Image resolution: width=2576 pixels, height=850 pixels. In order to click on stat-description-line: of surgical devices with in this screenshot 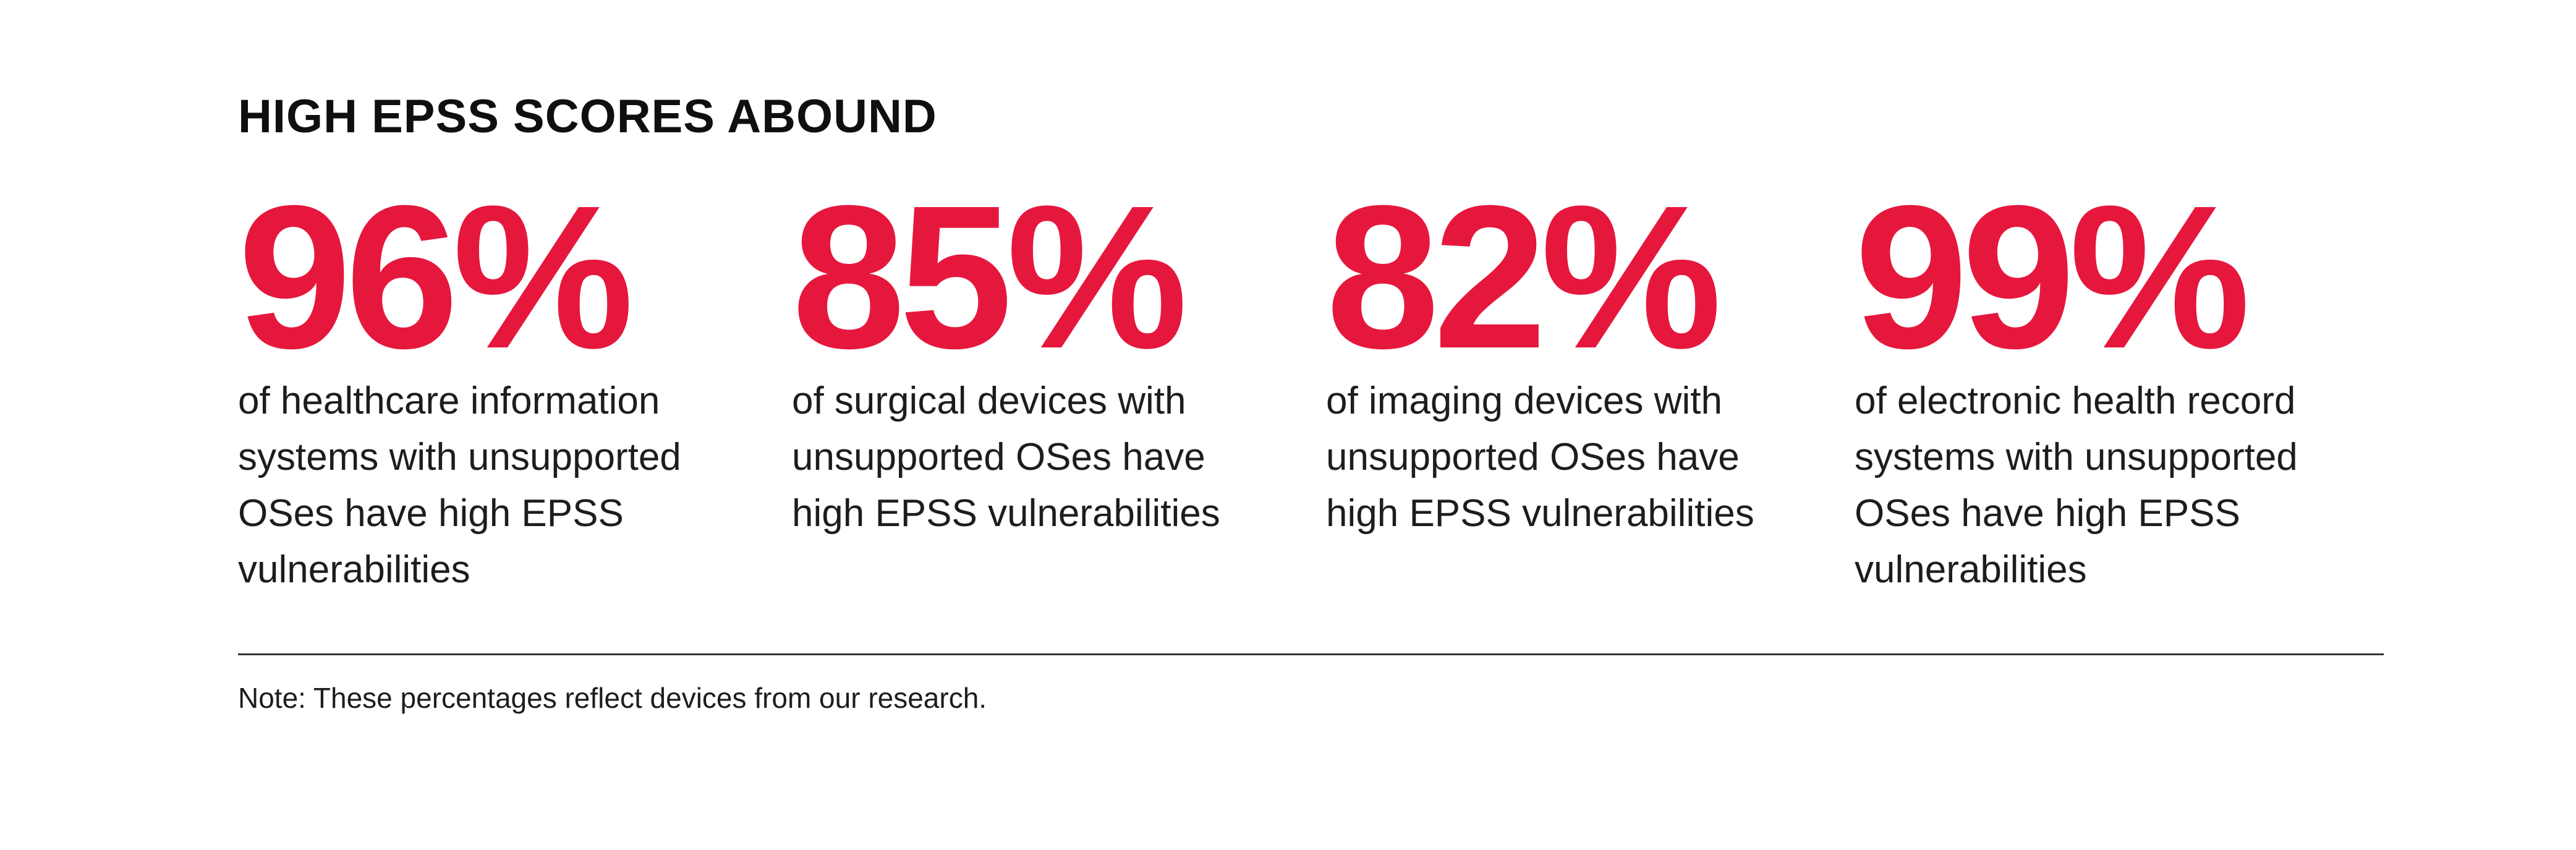, I will do `click(989, 401)`.